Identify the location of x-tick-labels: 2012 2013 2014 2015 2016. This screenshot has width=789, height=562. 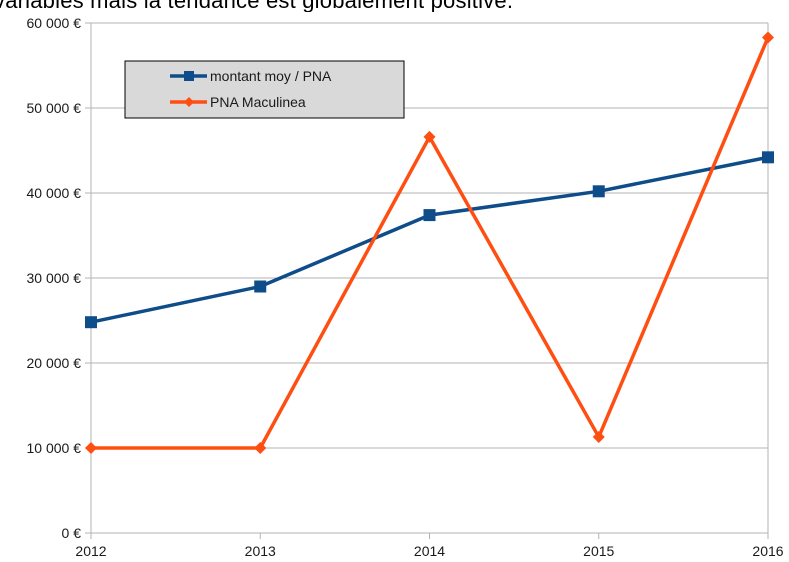
(429, 551).